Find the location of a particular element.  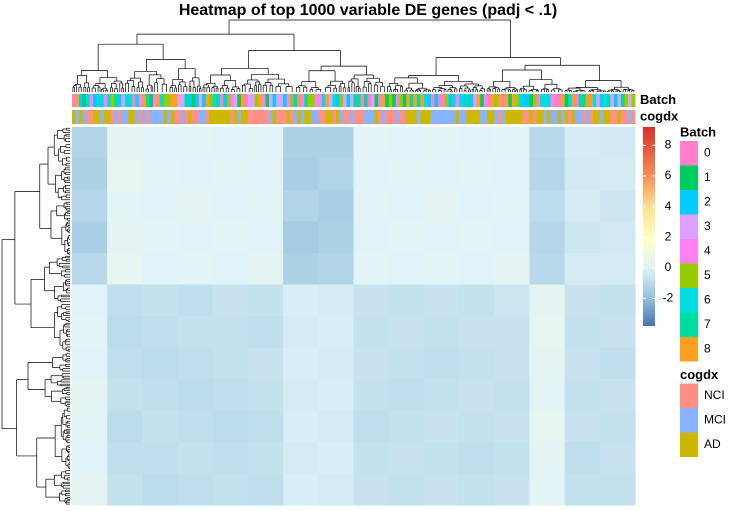

legend-swatch is located at coordinates (689, 349).